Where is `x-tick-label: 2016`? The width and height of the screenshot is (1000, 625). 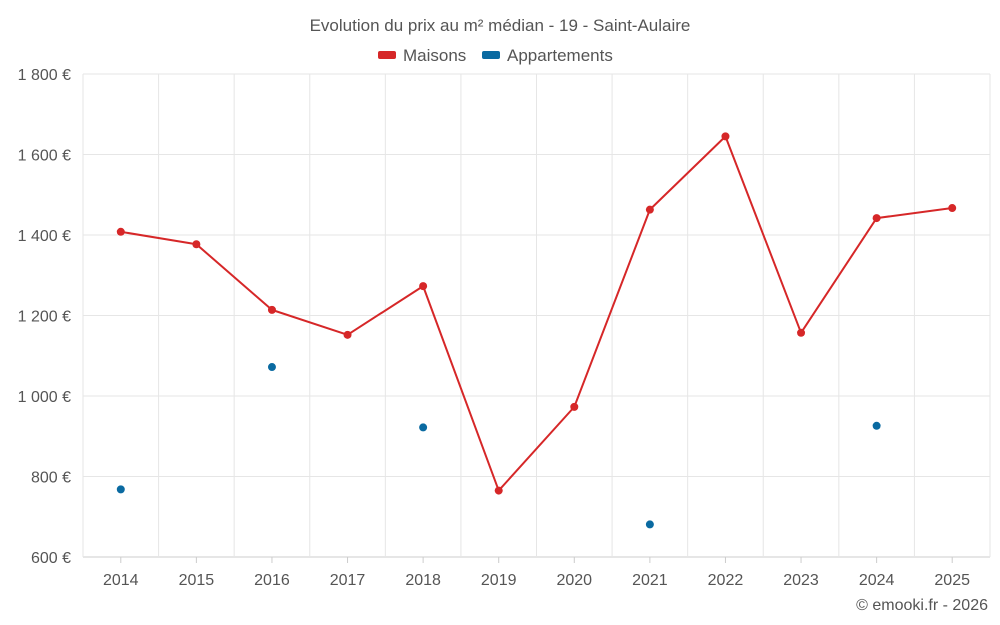 x-tick-label: 2016 is located at coordinates (272, 580).